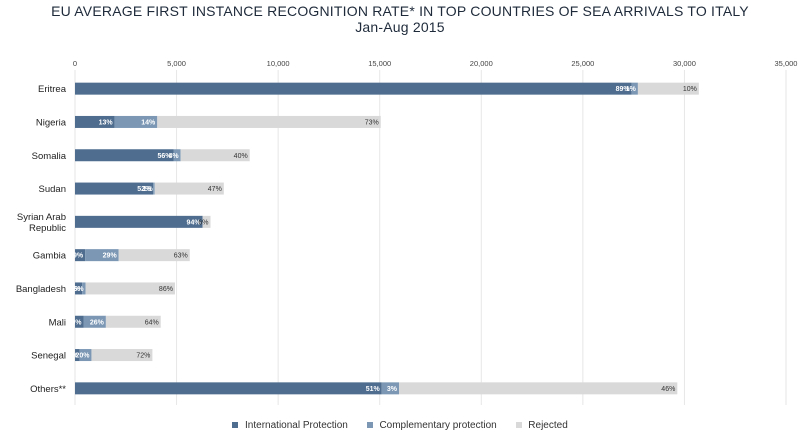 This screenshot has height=434, width=800. I want to click on legend-label-rejected: Rejected, so click(548, 425).